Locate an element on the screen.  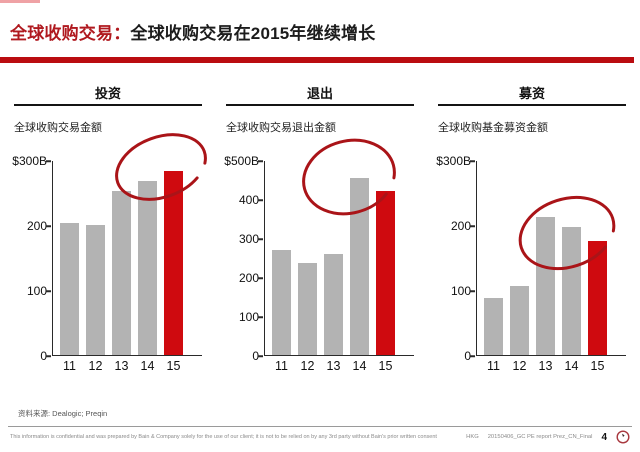
clock-badge-icon is located at coordinates (623, 437).